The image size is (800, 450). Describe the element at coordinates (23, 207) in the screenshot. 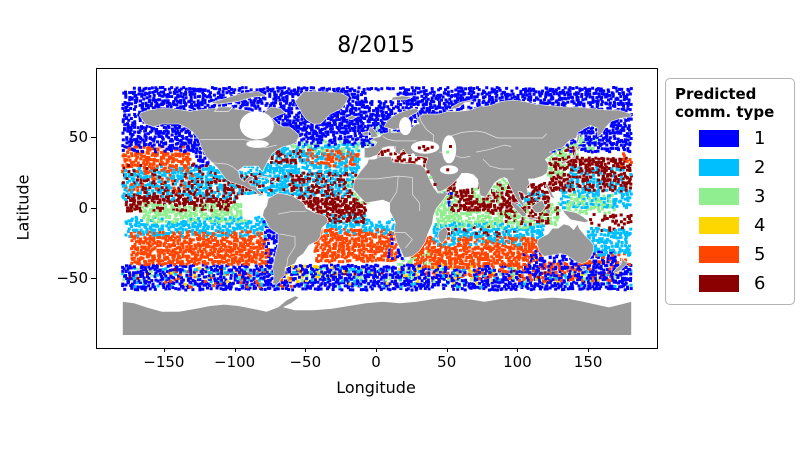

I see `y-axis-label: Latitude` at that location.